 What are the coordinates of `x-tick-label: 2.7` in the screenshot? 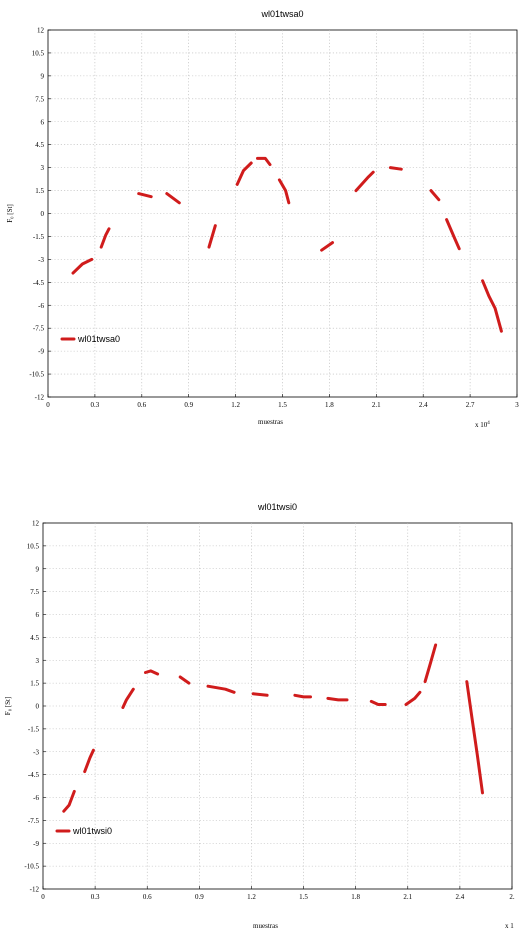 It's located at (470, 405).